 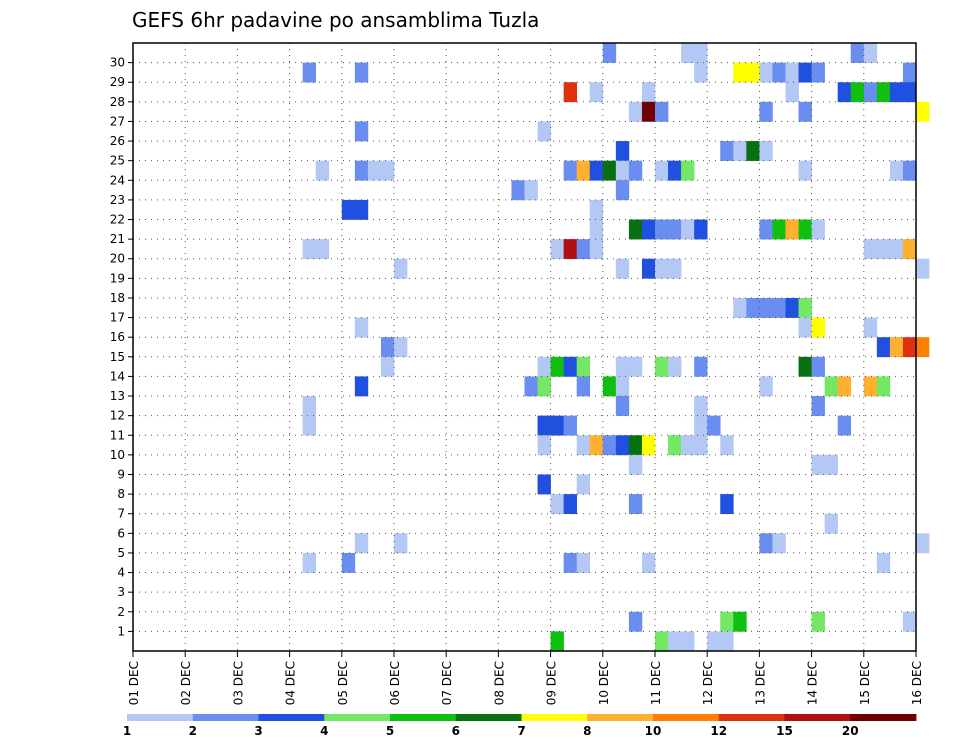 What do you see at coordinates (521, 731) in the screenshot?
I see `legend-label: 7` at bounding box center [521, 731].